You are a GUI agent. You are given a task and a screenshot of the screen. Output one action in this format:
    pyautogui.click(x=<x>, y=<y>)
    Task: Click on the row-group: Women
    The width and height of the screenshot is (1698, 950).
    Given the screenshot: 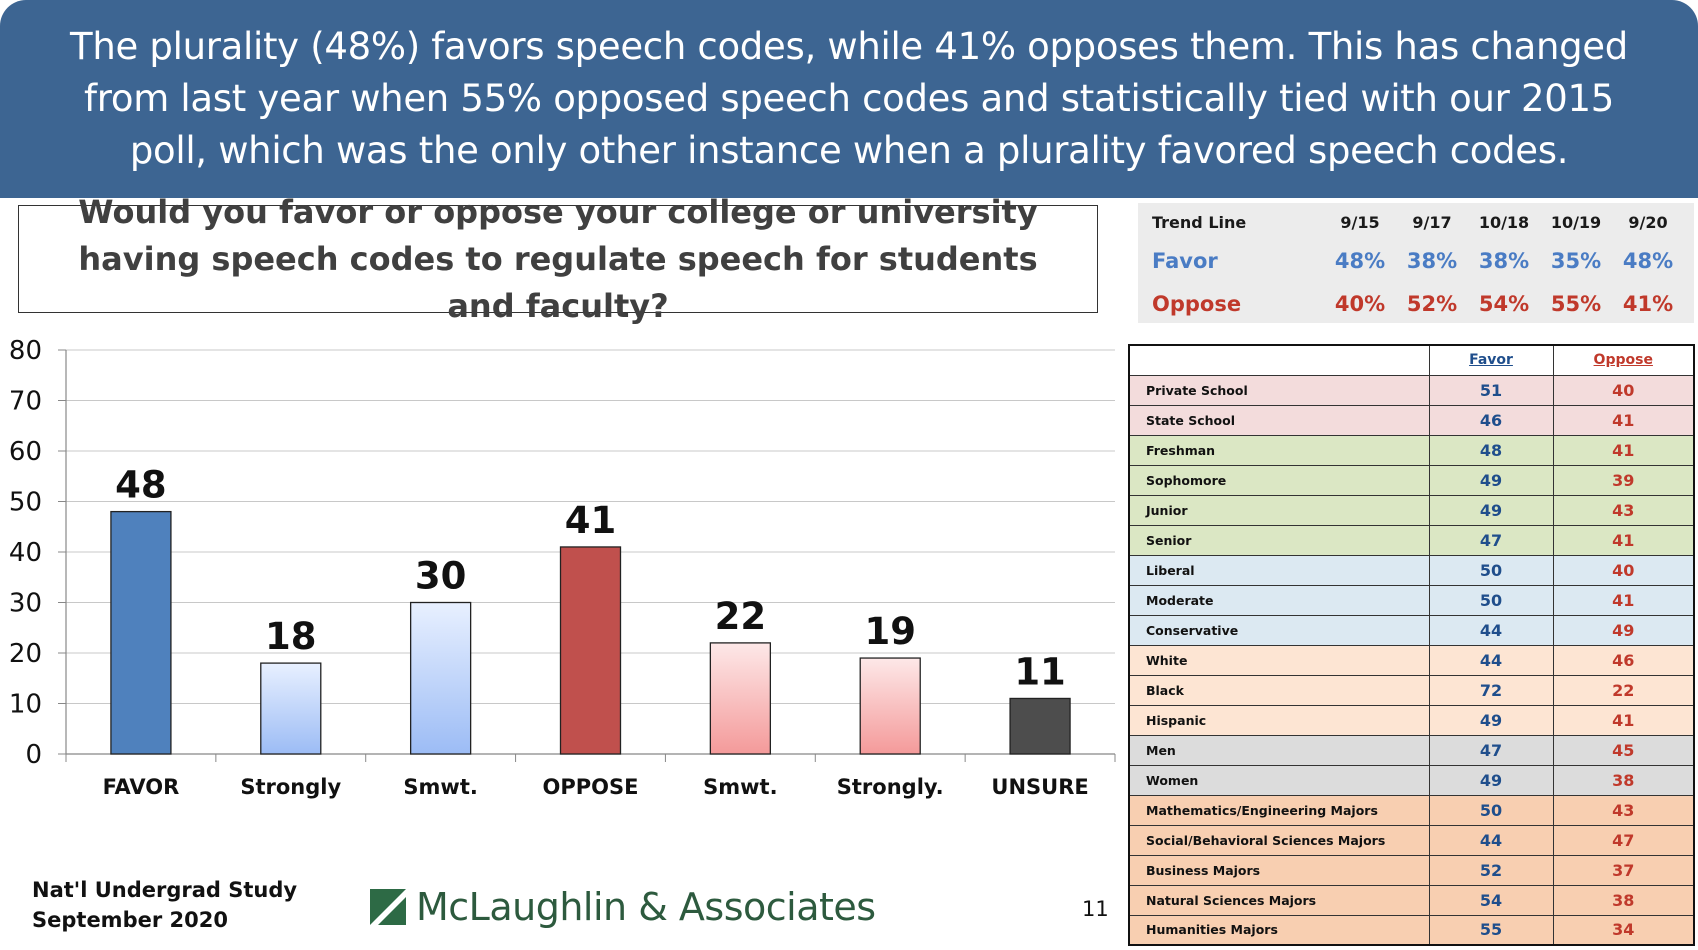 What is the action you would take?
    pyautogui.click(x=1279, y=780)
    